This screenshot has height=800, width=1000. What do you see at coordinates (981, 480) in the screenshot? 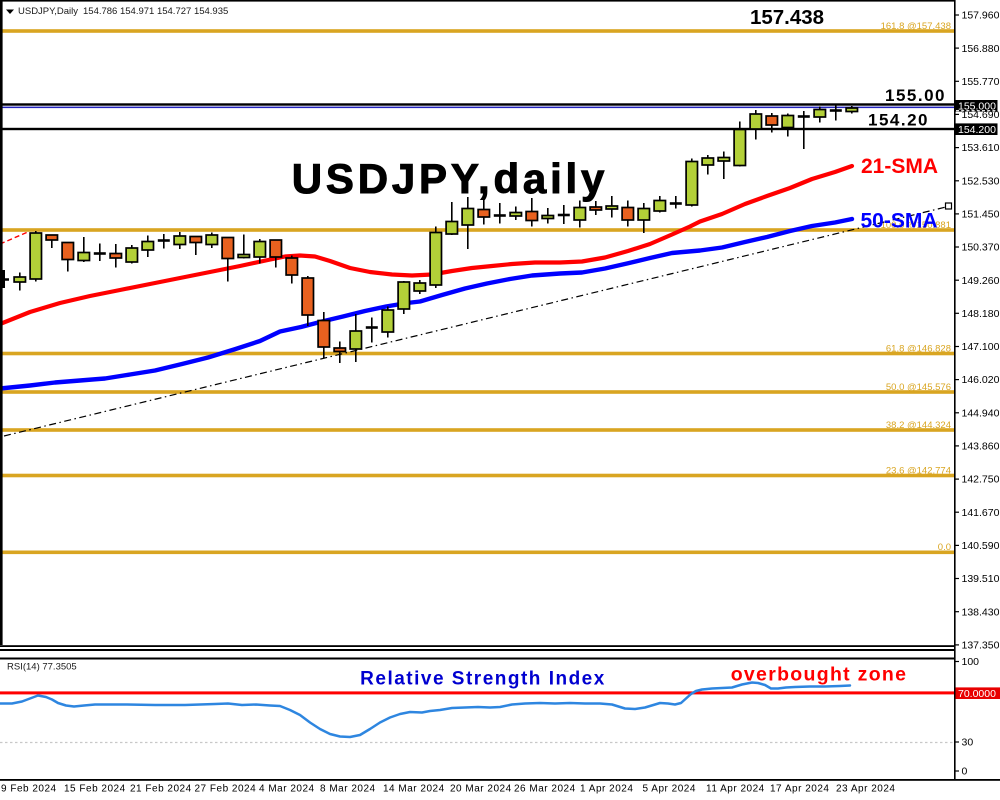
I see `svg-text: 142.750` at bounding box center [981, 480].